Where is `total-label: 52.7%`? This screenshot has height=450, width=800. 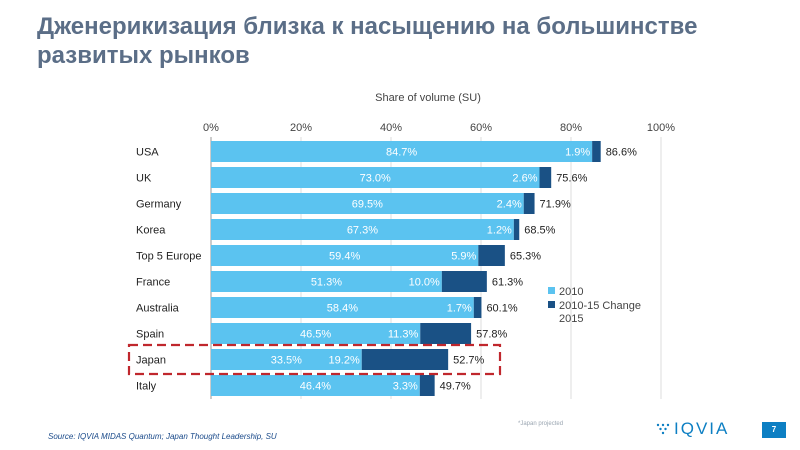 total-label: 52.7% is located at coordinates (468, 361).